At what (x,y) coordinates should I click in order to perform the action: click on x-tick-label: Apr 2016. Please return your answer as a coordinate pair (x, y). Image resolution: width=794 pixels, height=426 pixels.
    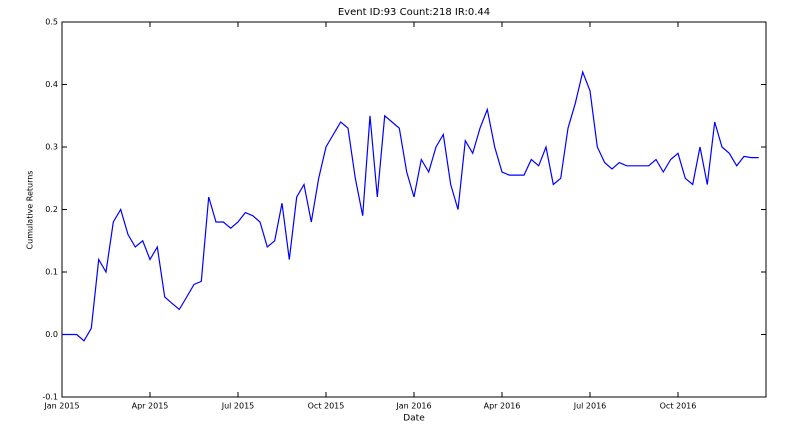
    Looking at the image, I should click on (502, 406).